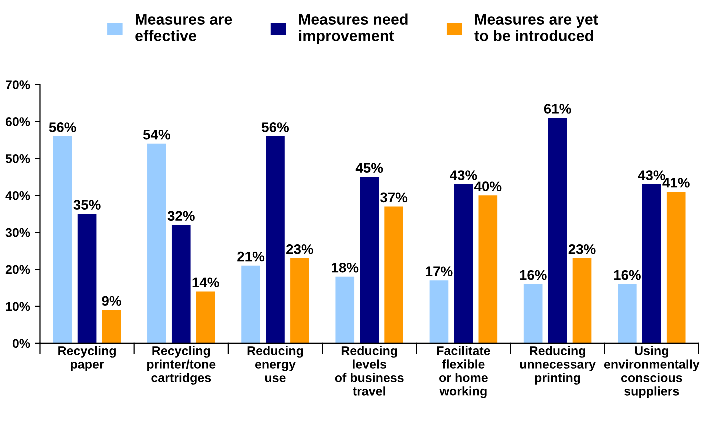  I want to click on legend-label: Measures are yet to be introduced, so click(536, 28).